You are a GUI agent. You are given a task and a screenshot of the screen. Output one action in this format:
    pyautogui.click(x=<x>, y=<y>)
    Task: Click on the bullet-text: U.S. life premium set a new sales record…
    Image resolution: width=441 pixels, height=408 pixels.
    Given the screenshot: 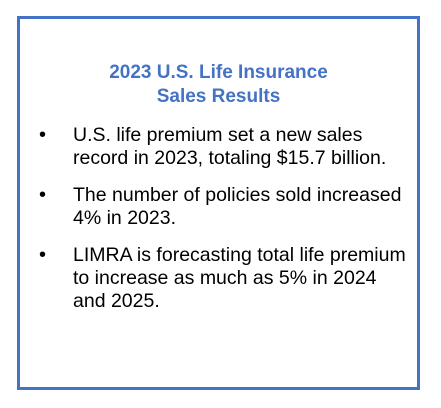 What is the action you would take?
    pyautogui.click(x=230, y=146)
    